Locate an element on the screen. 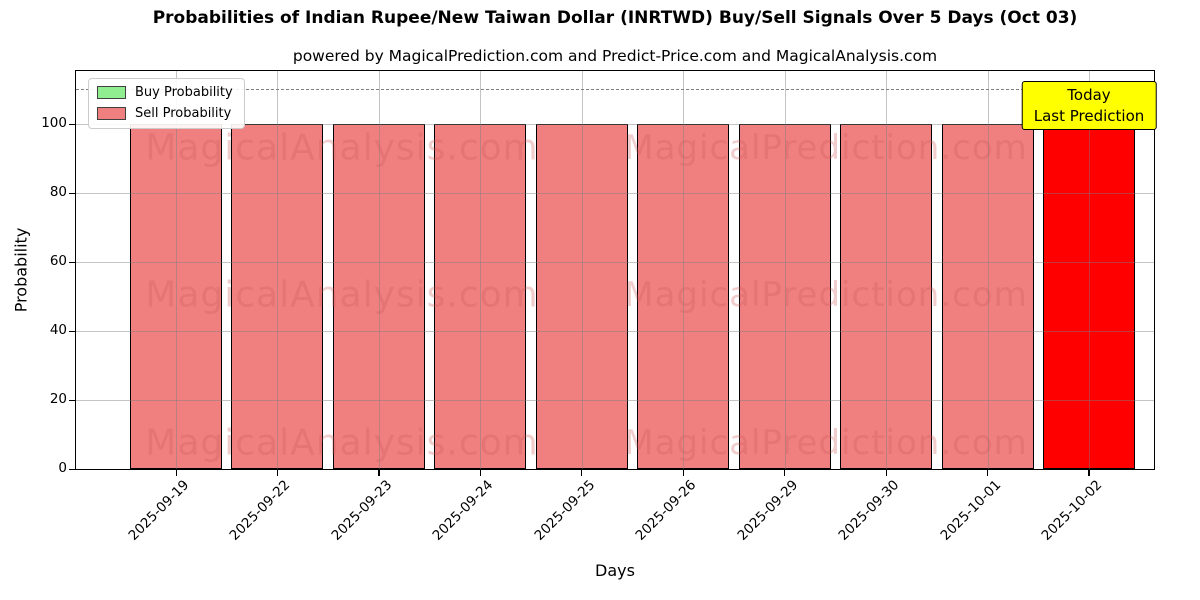 The height and width of the screenshot is (600, 1200). x-tick-label: 2025-09-30 is located at coordinates (869, 510).